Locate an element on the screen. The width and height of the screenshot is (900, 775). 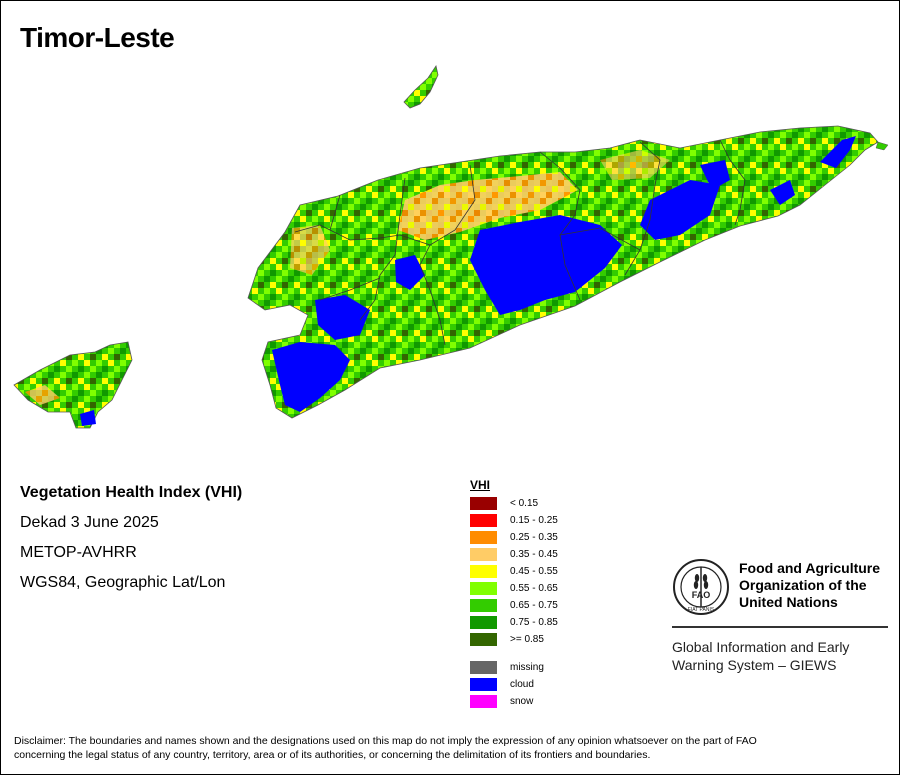
map-title: Timor-Leste is located at coordinates (97, 37).